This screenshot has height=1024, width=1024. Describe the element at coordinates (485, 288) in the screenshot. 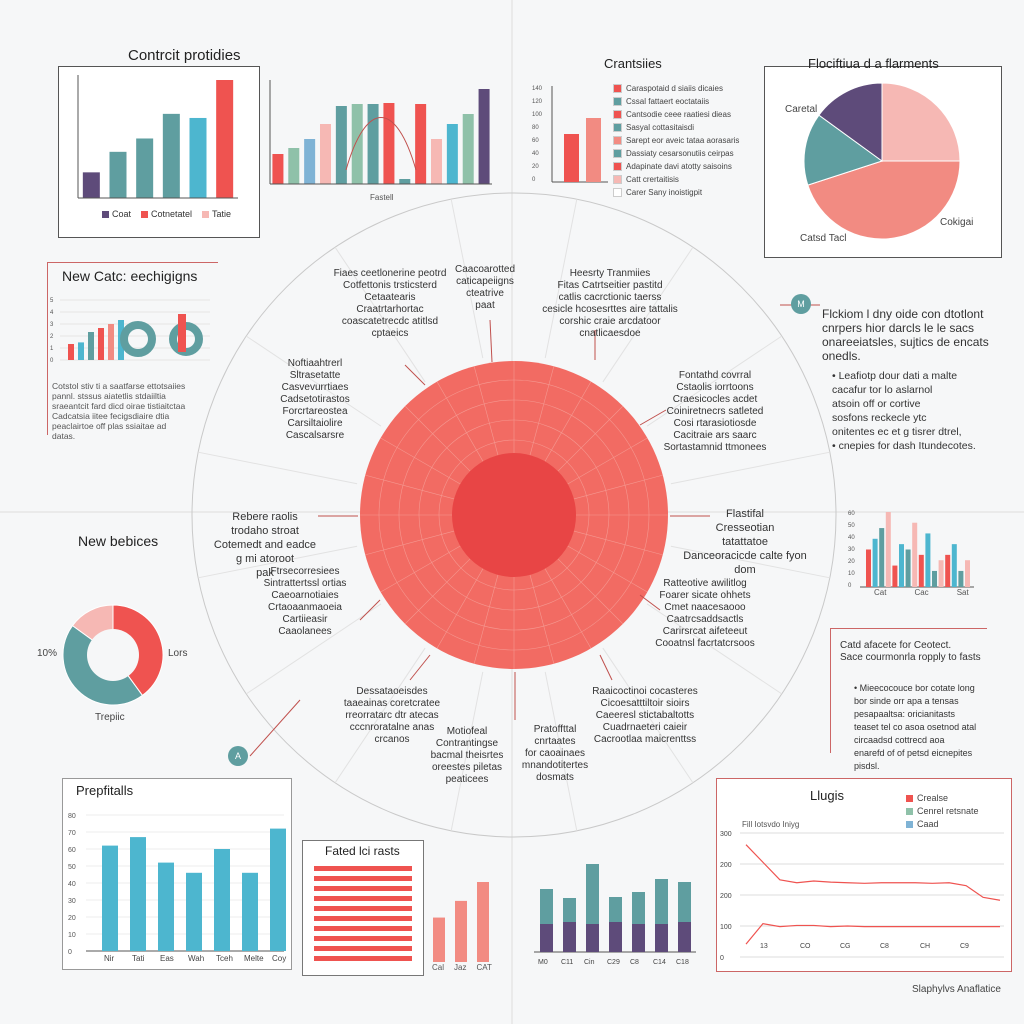

I see `circle-segment-label: Caacoarotted caticapeiigns cteatrive paat` at that location.